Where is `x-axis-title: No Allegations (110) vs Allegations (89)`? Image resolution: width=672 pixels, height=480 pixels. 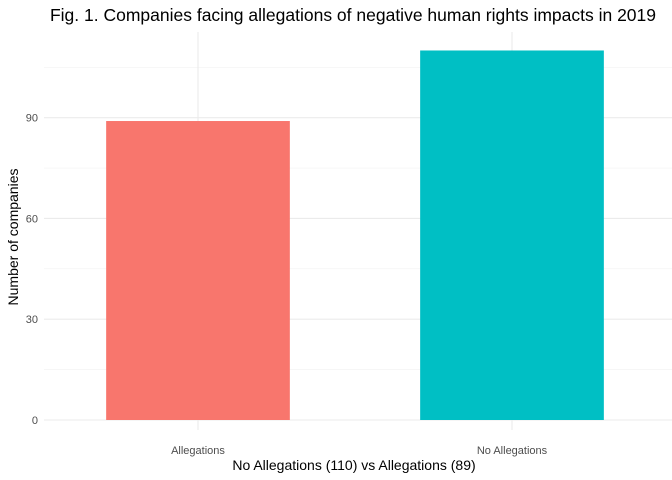 x-axis-title: No Allegations (110) vs Allegations (89) is located at coordinates (353, 465).